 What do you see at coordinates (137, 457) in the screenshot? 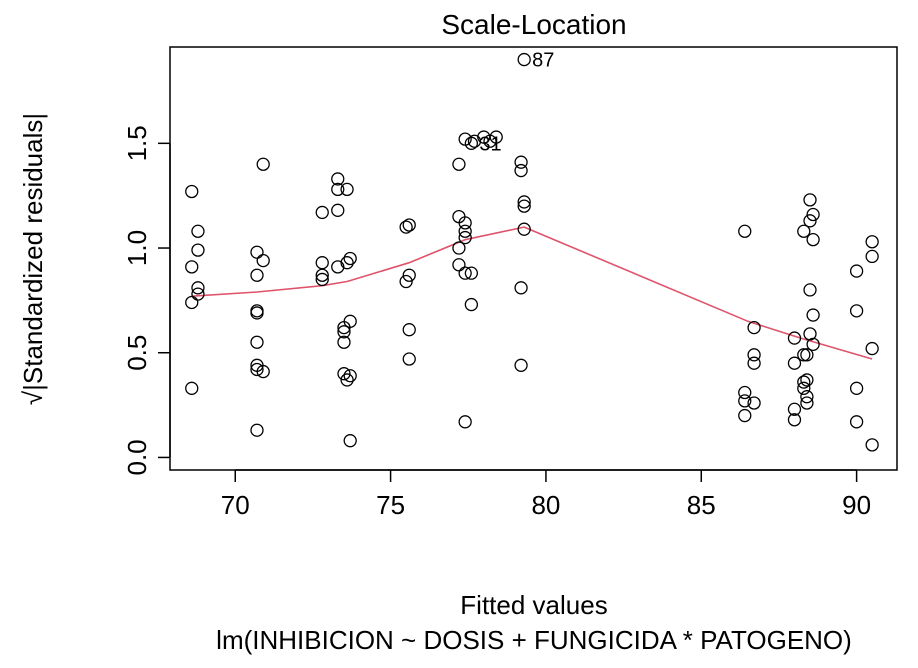
I see `y-tick-label: 0.0` at bounding box center [137, 457].